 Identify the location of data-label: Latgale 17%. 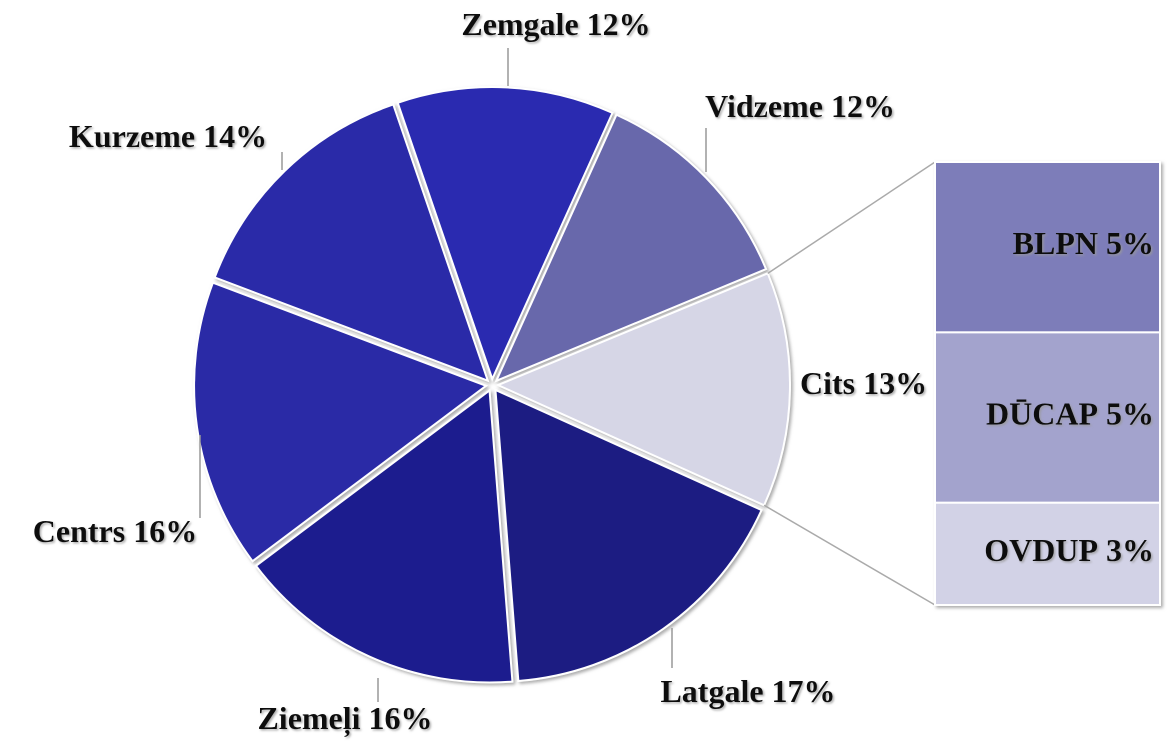
(747, 691).